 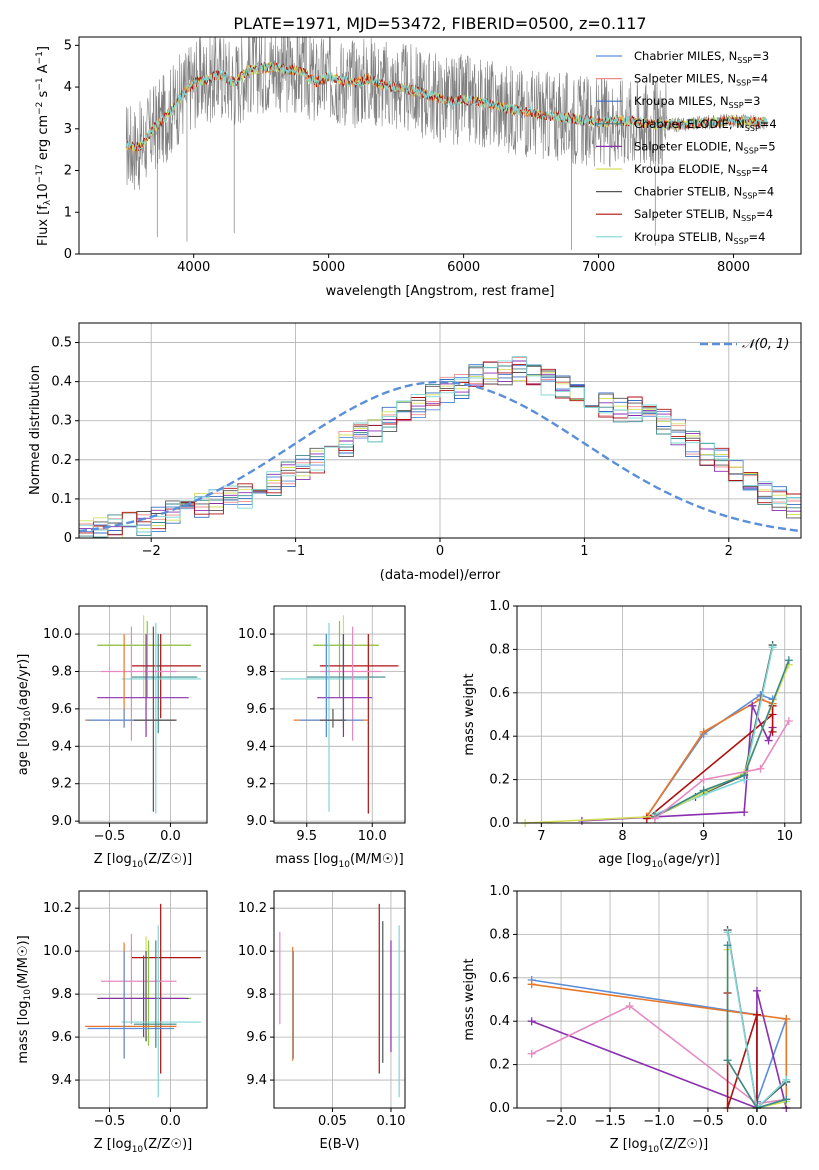 What do you see at coordinates (43, 139) in the screenshot?
I see `label-part: erg cm` at bounding box center [43, 139].